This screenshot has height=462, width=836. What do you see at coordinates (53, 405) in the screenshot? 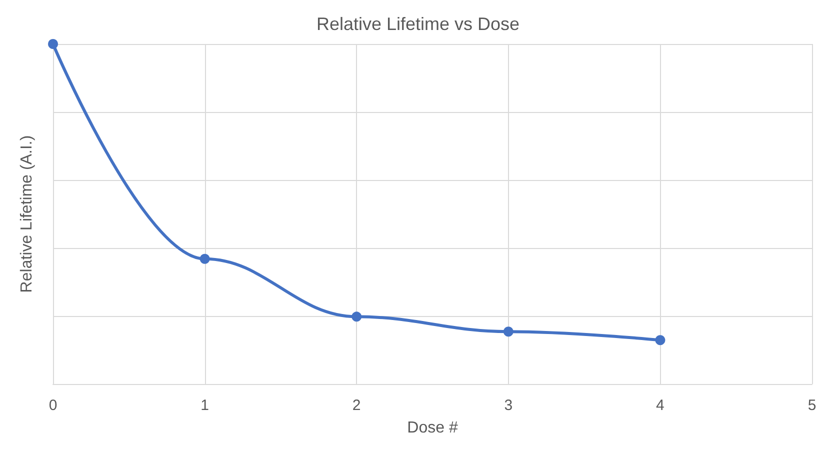
I see `x-tick-label: 0` at bounding box center [53, 405].